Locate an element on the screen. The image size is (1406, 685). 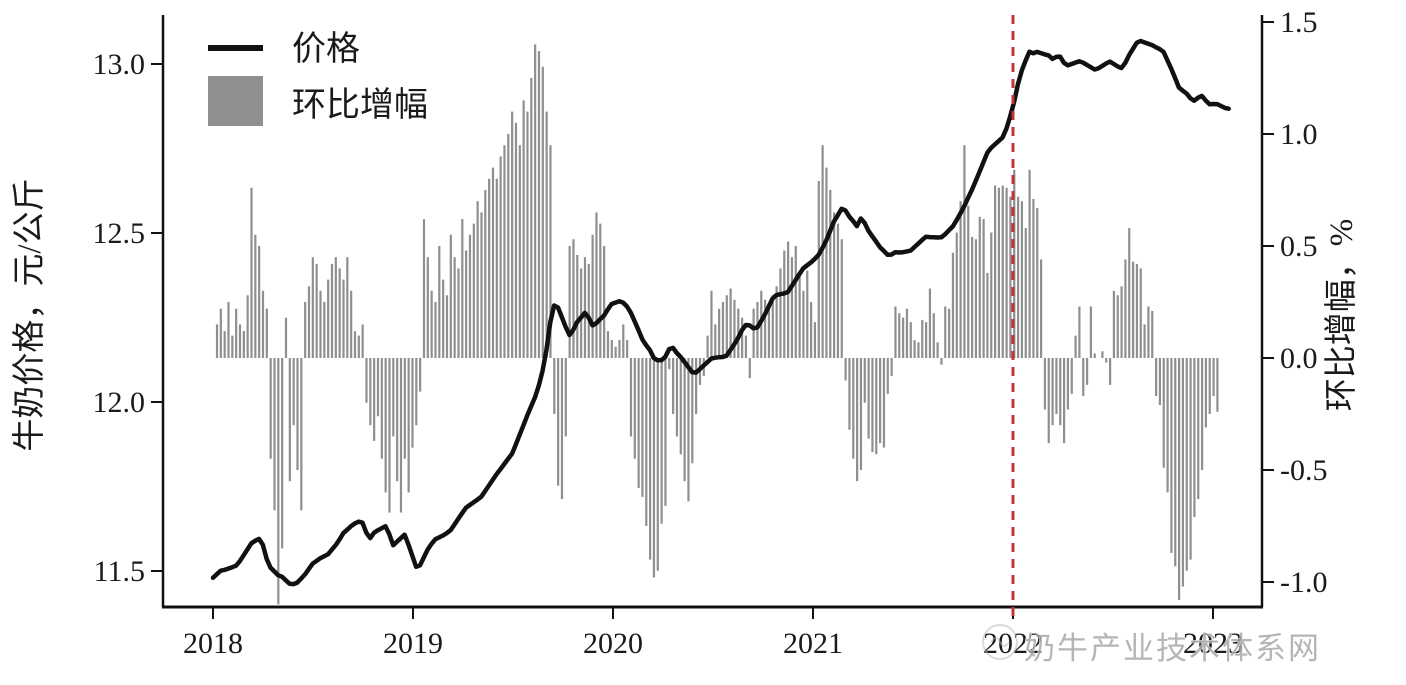
watermark-logo-squiggle-icon is located at coordinates (1000, 642).